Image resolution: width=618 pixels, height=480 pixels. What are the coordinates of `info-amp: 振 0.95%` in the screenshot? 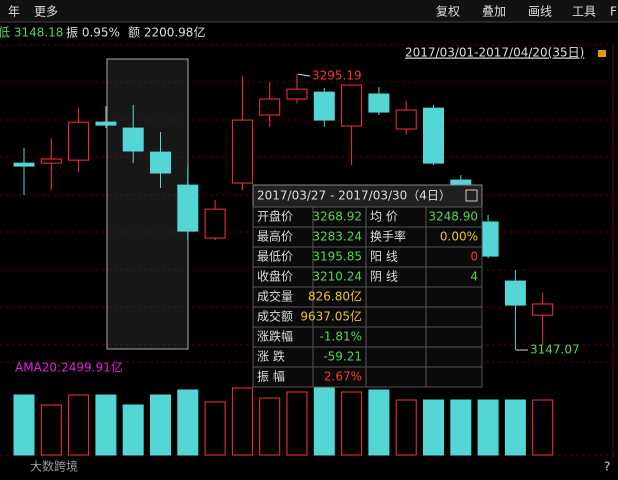 It's located at (93, 33).